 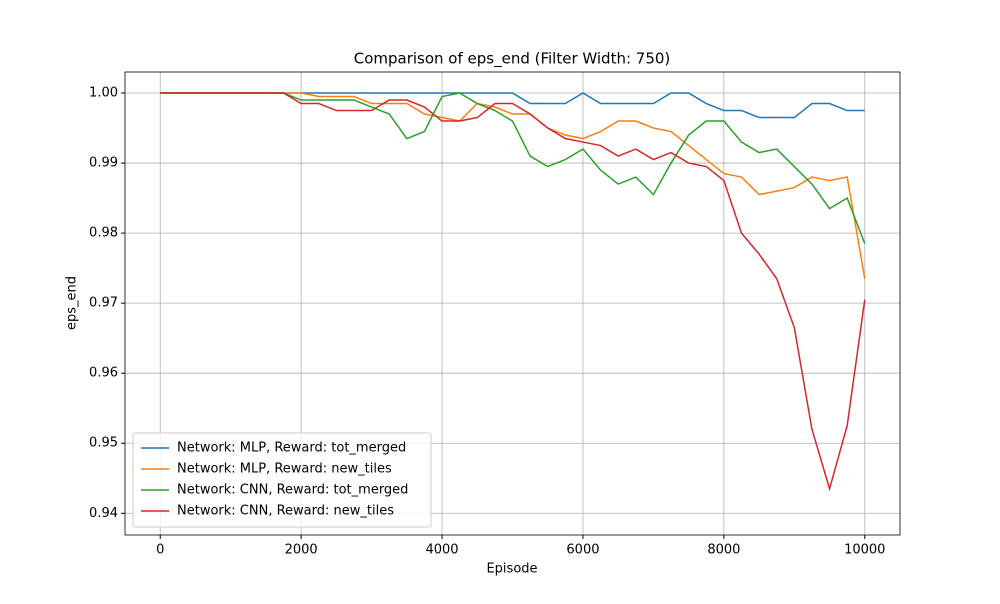 I want to click on x-tick-label: 10000, so click(x=864, y=550).